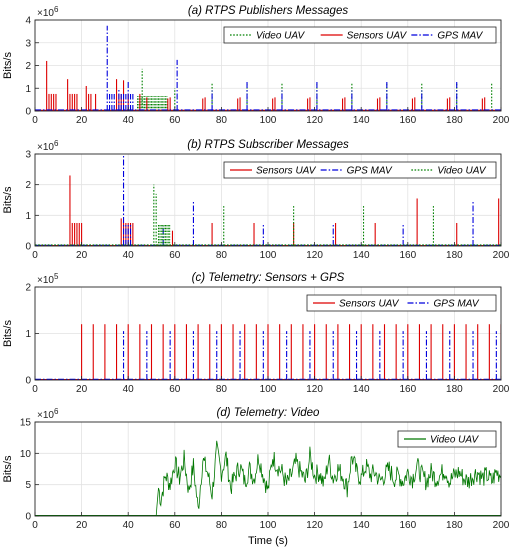 This screenshot has width=512, height=550. I want to click on legend: Sensors UAV GPS MAV, so click(401, 303).